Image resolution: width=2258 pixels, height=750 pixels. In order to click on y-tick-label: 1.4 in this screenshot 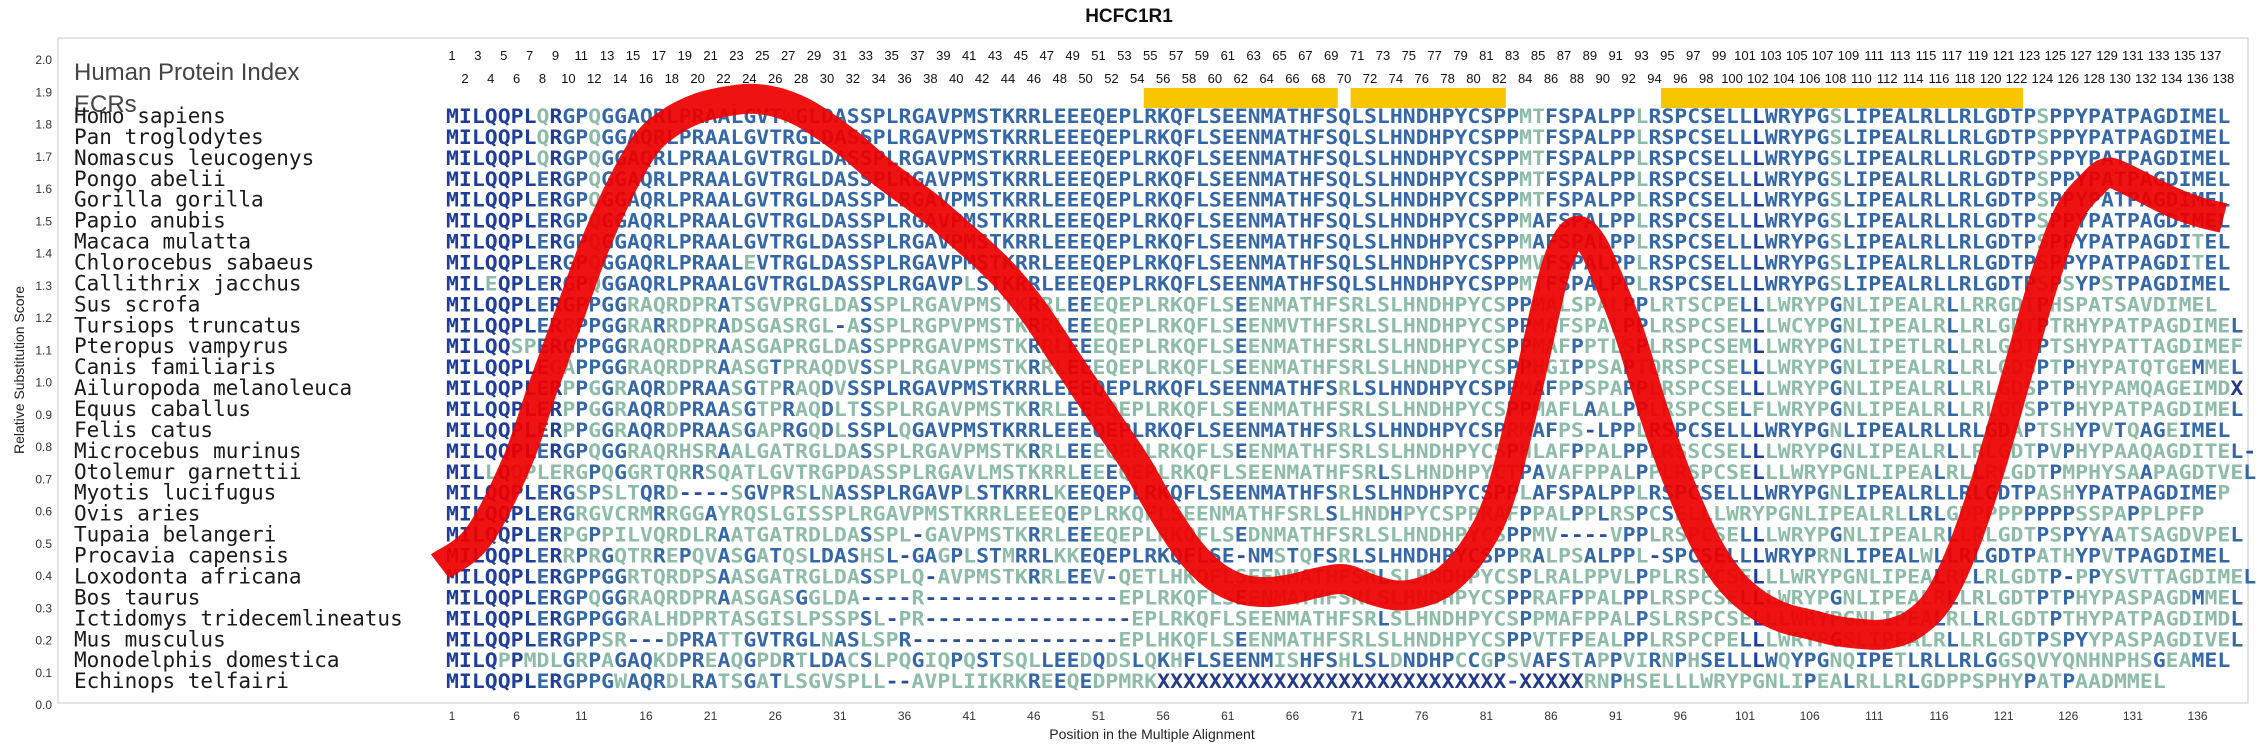, I will do `click(43, 254)`.